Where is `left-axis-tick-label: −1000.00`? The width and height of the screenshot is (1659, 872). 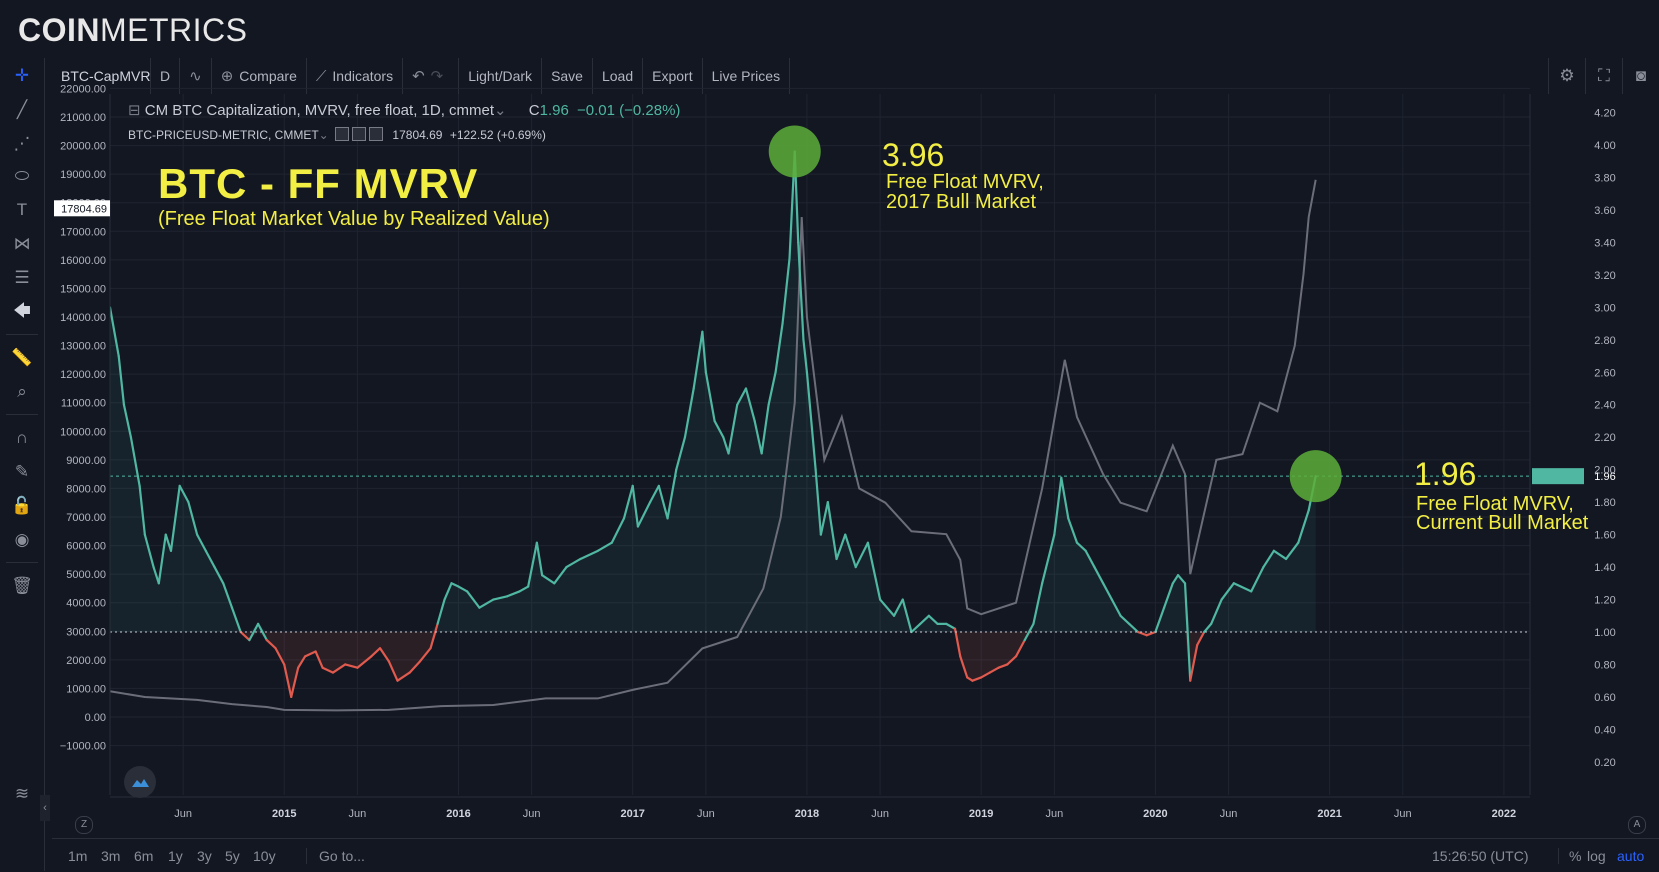 left-axis-tick-label: −1000.00 is located at coordinates (83, 747).